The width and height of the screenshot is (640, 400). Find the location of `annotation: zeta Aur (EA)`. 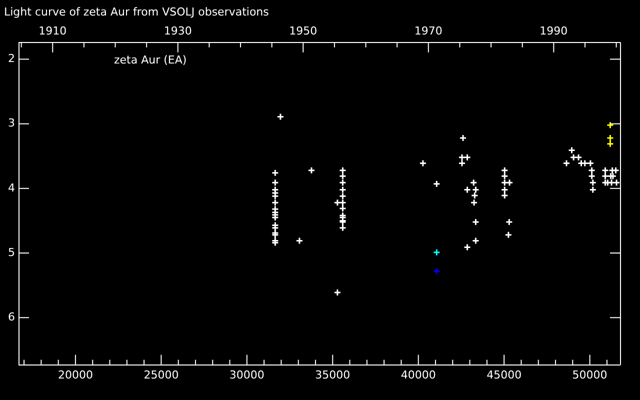

annotation: zeta Aur (EA) is located at coordinates (150, 59).